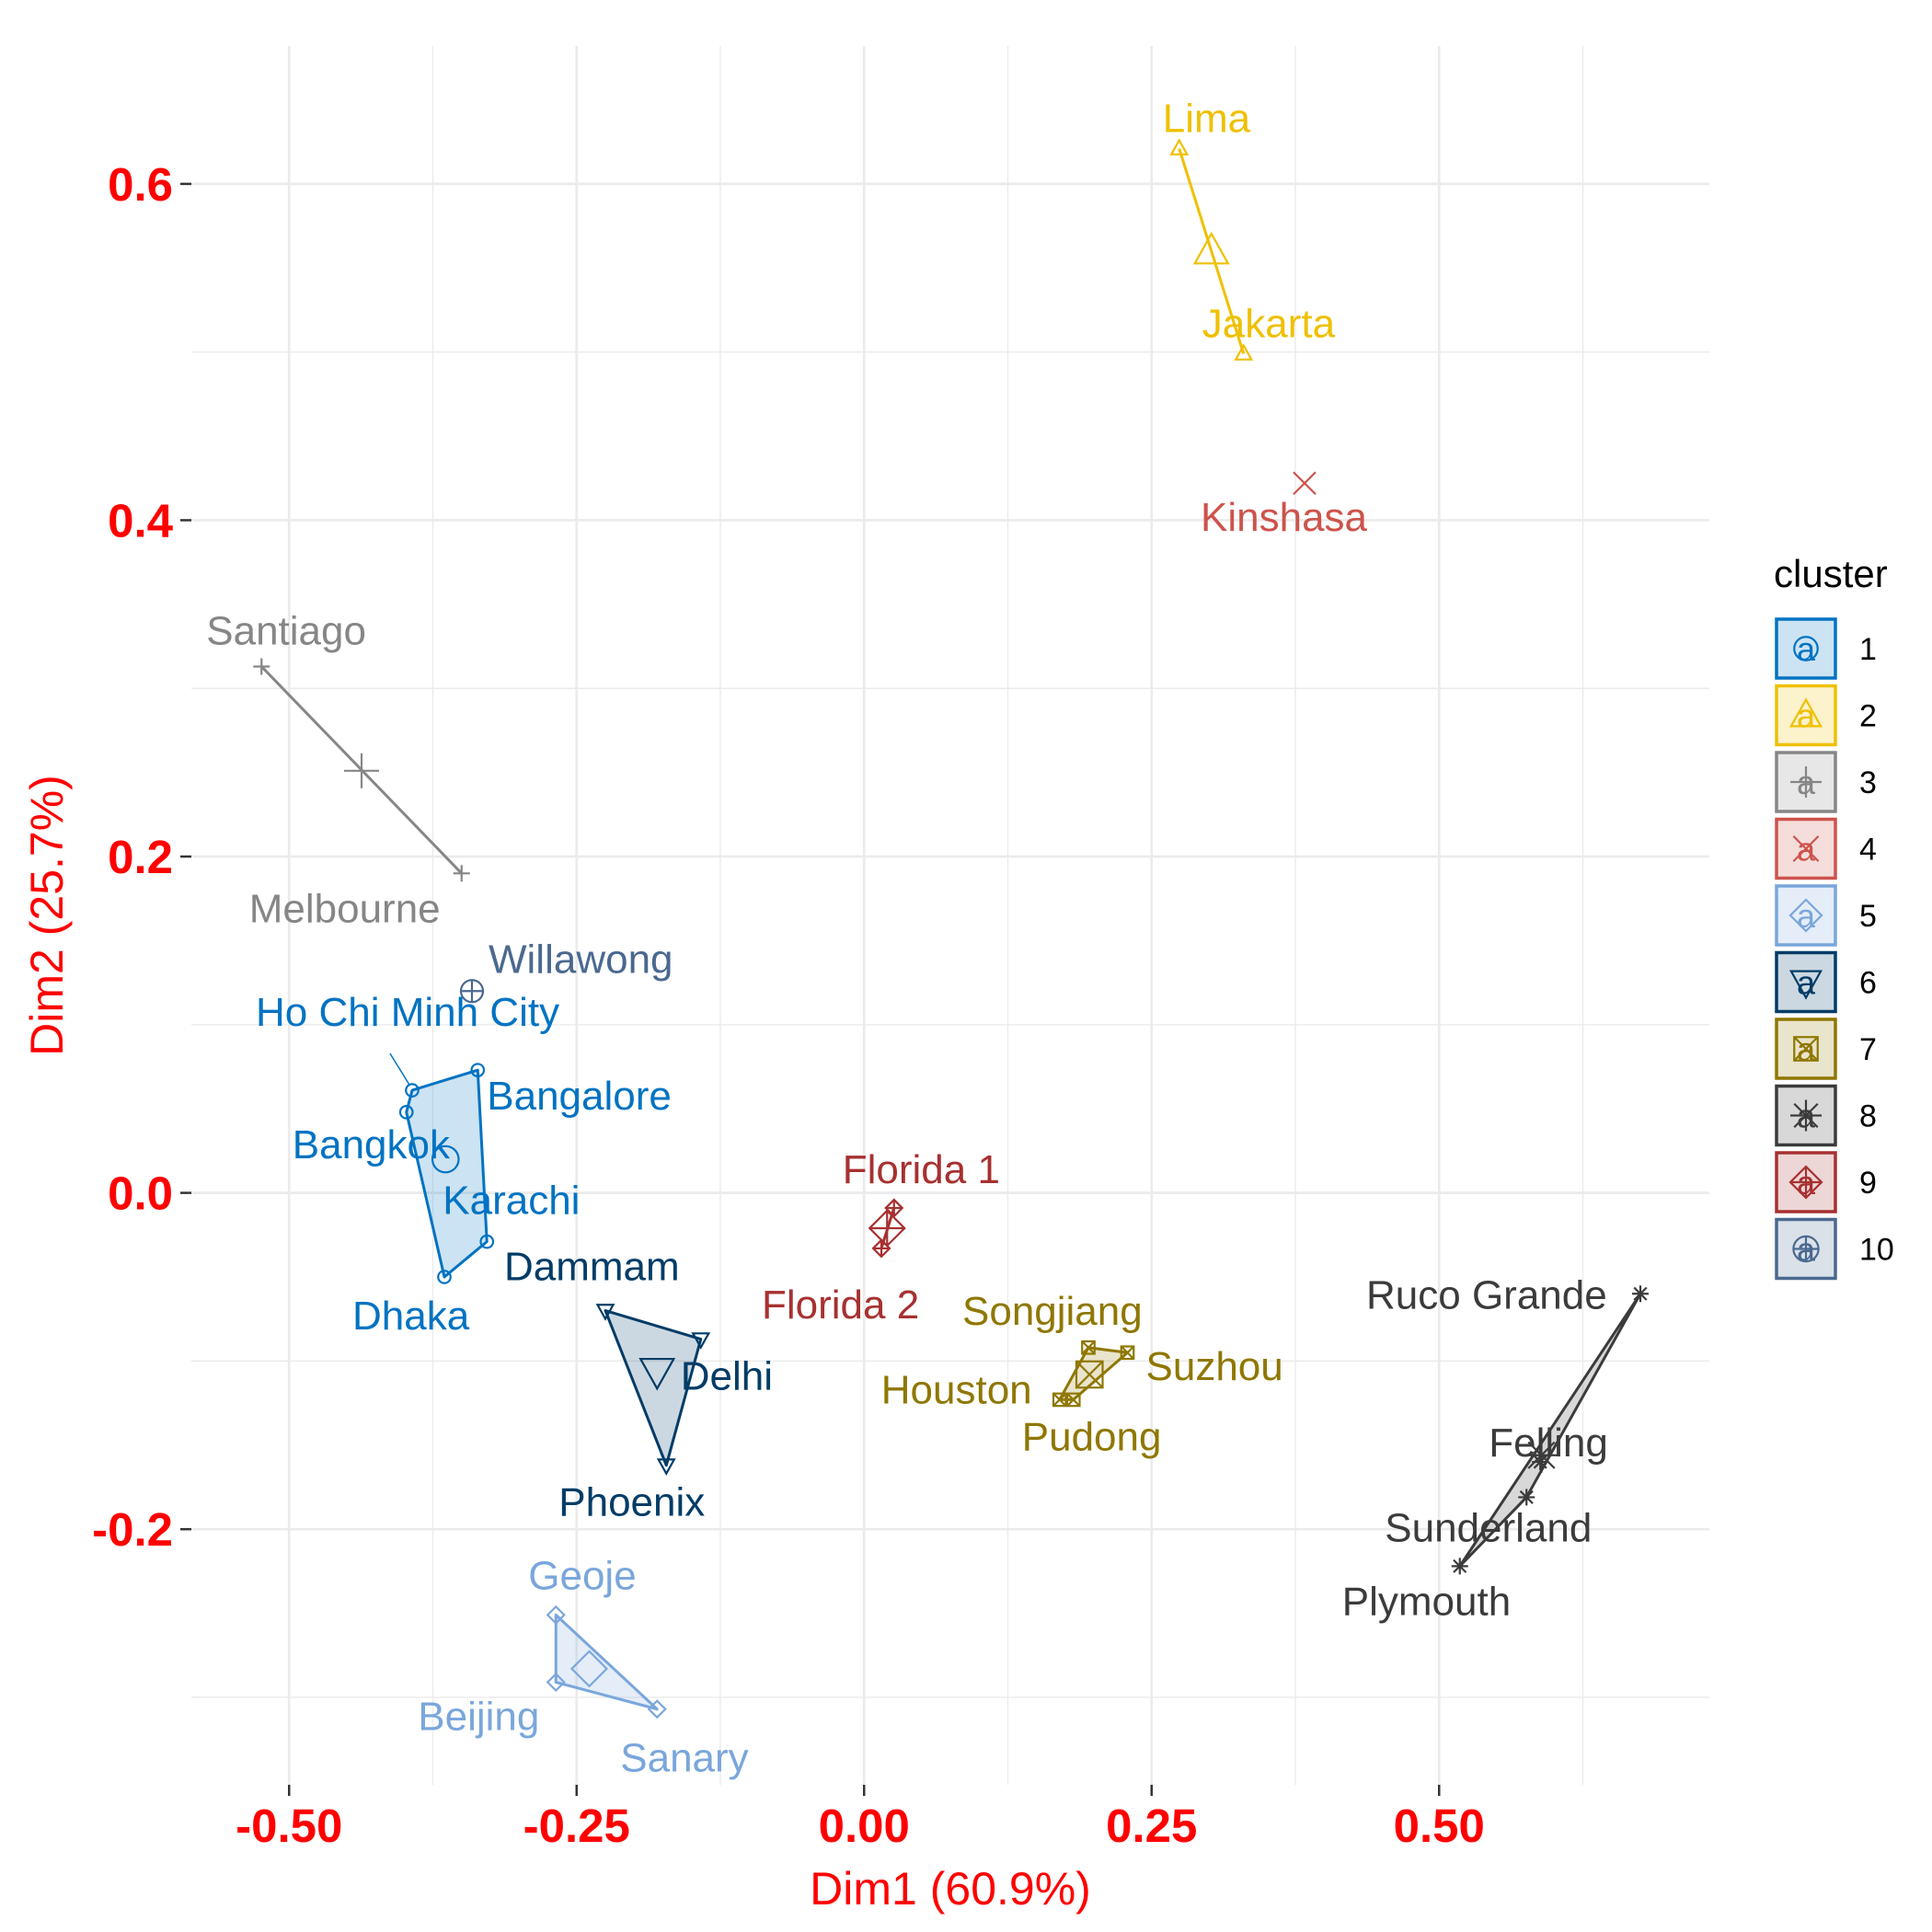 The width and height of the screenshot is (1932, 1932). I want to click on y-tick-label: 0.0, so click(140, 1193).